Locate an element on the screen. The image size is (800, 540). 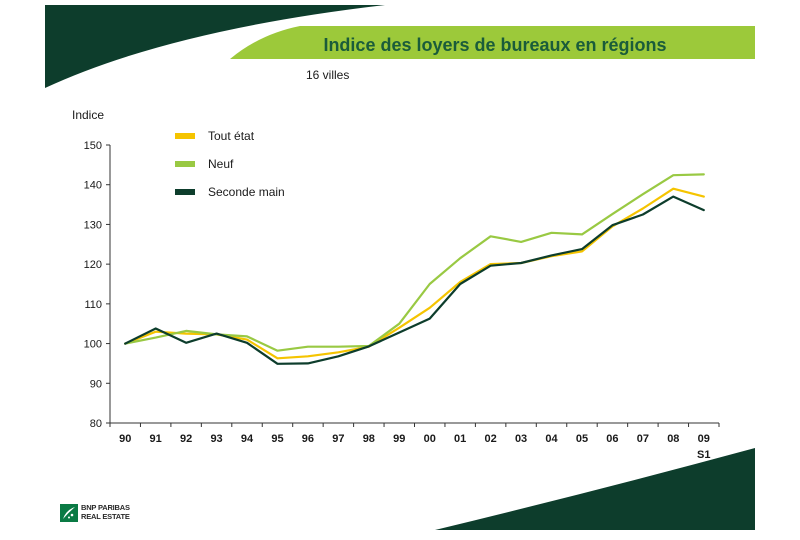
bnp-stars-icon is located at coordinates (69, 513).